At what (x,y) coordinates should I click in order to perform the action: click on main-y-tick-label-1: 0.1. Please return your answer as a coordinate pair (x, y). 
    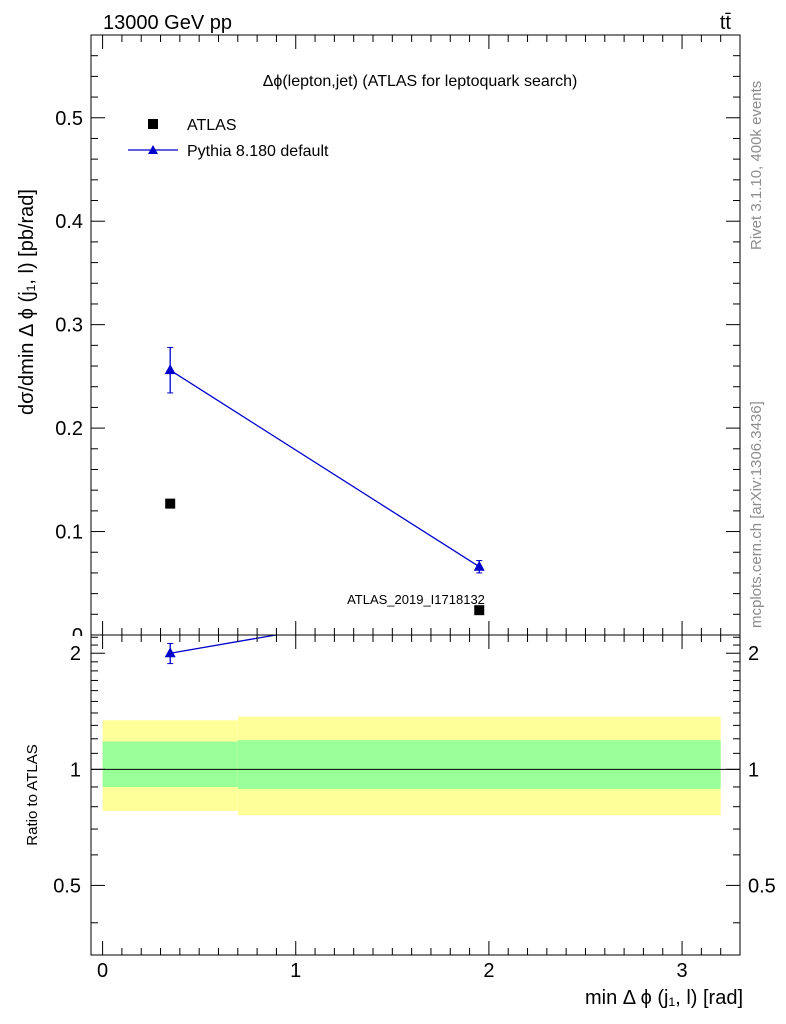
    Looking at the image, I should click on (69, 533).